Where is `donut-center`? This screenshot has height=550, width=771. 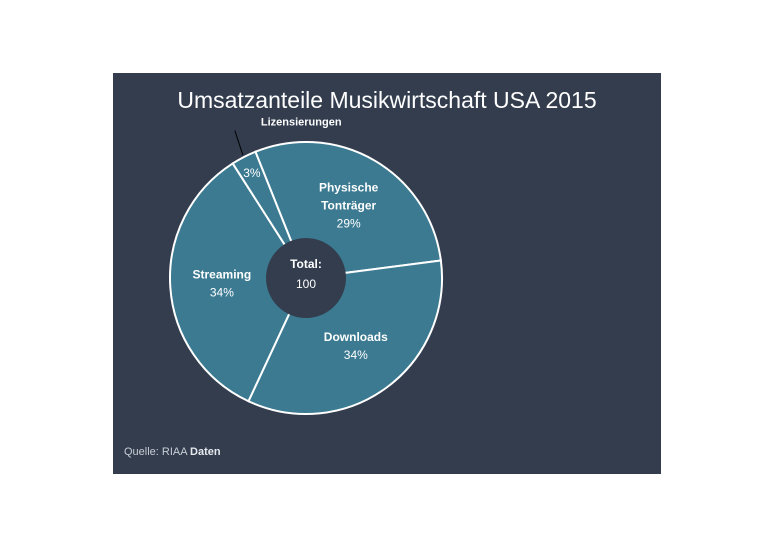
donut-center is located at coordinates (306, 278).